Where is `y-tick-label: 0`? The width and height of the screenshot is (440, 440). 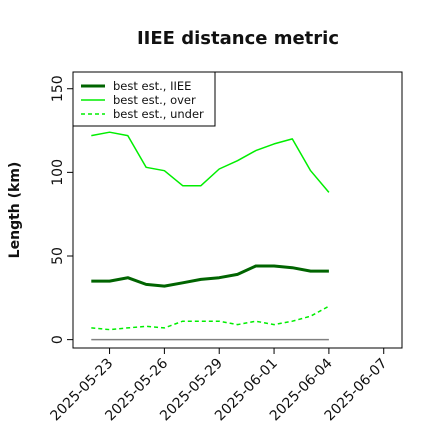 y-tick-label: 0 is located at coordinates (58, 339).